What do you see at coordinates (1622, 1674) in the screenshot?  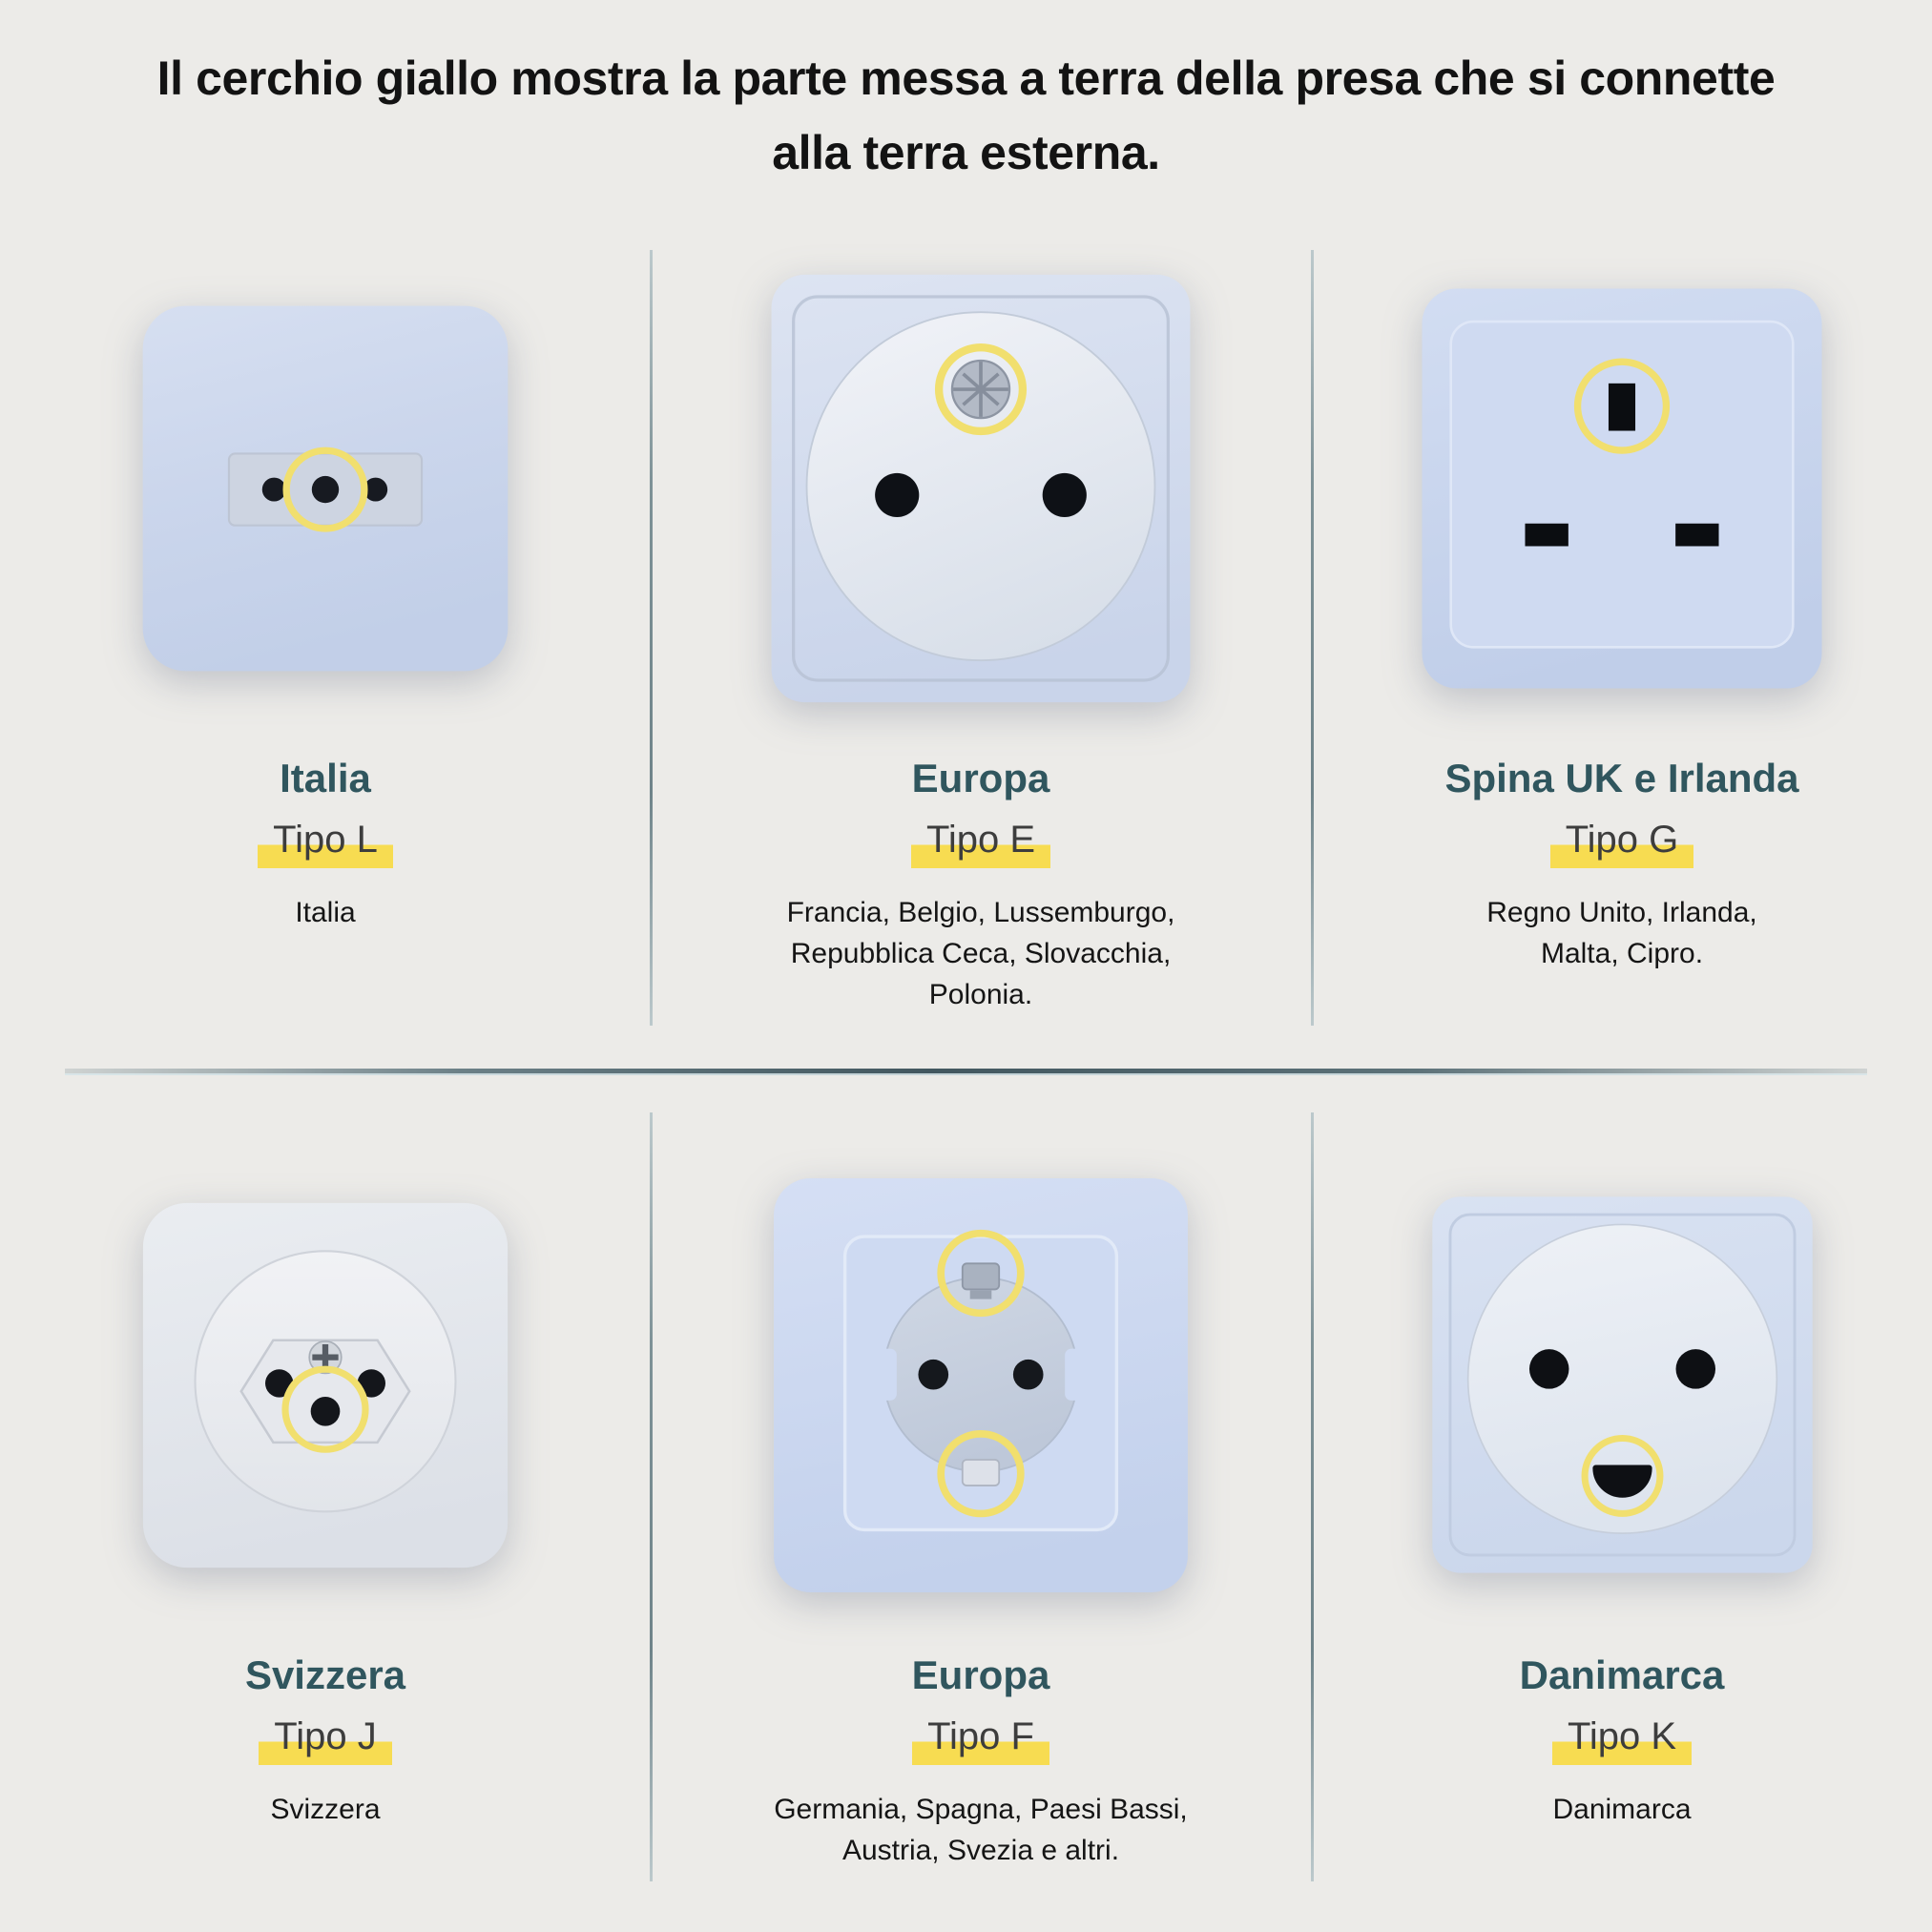 I see `region-label: Danimarca` at bounding box center [1622, 1674].